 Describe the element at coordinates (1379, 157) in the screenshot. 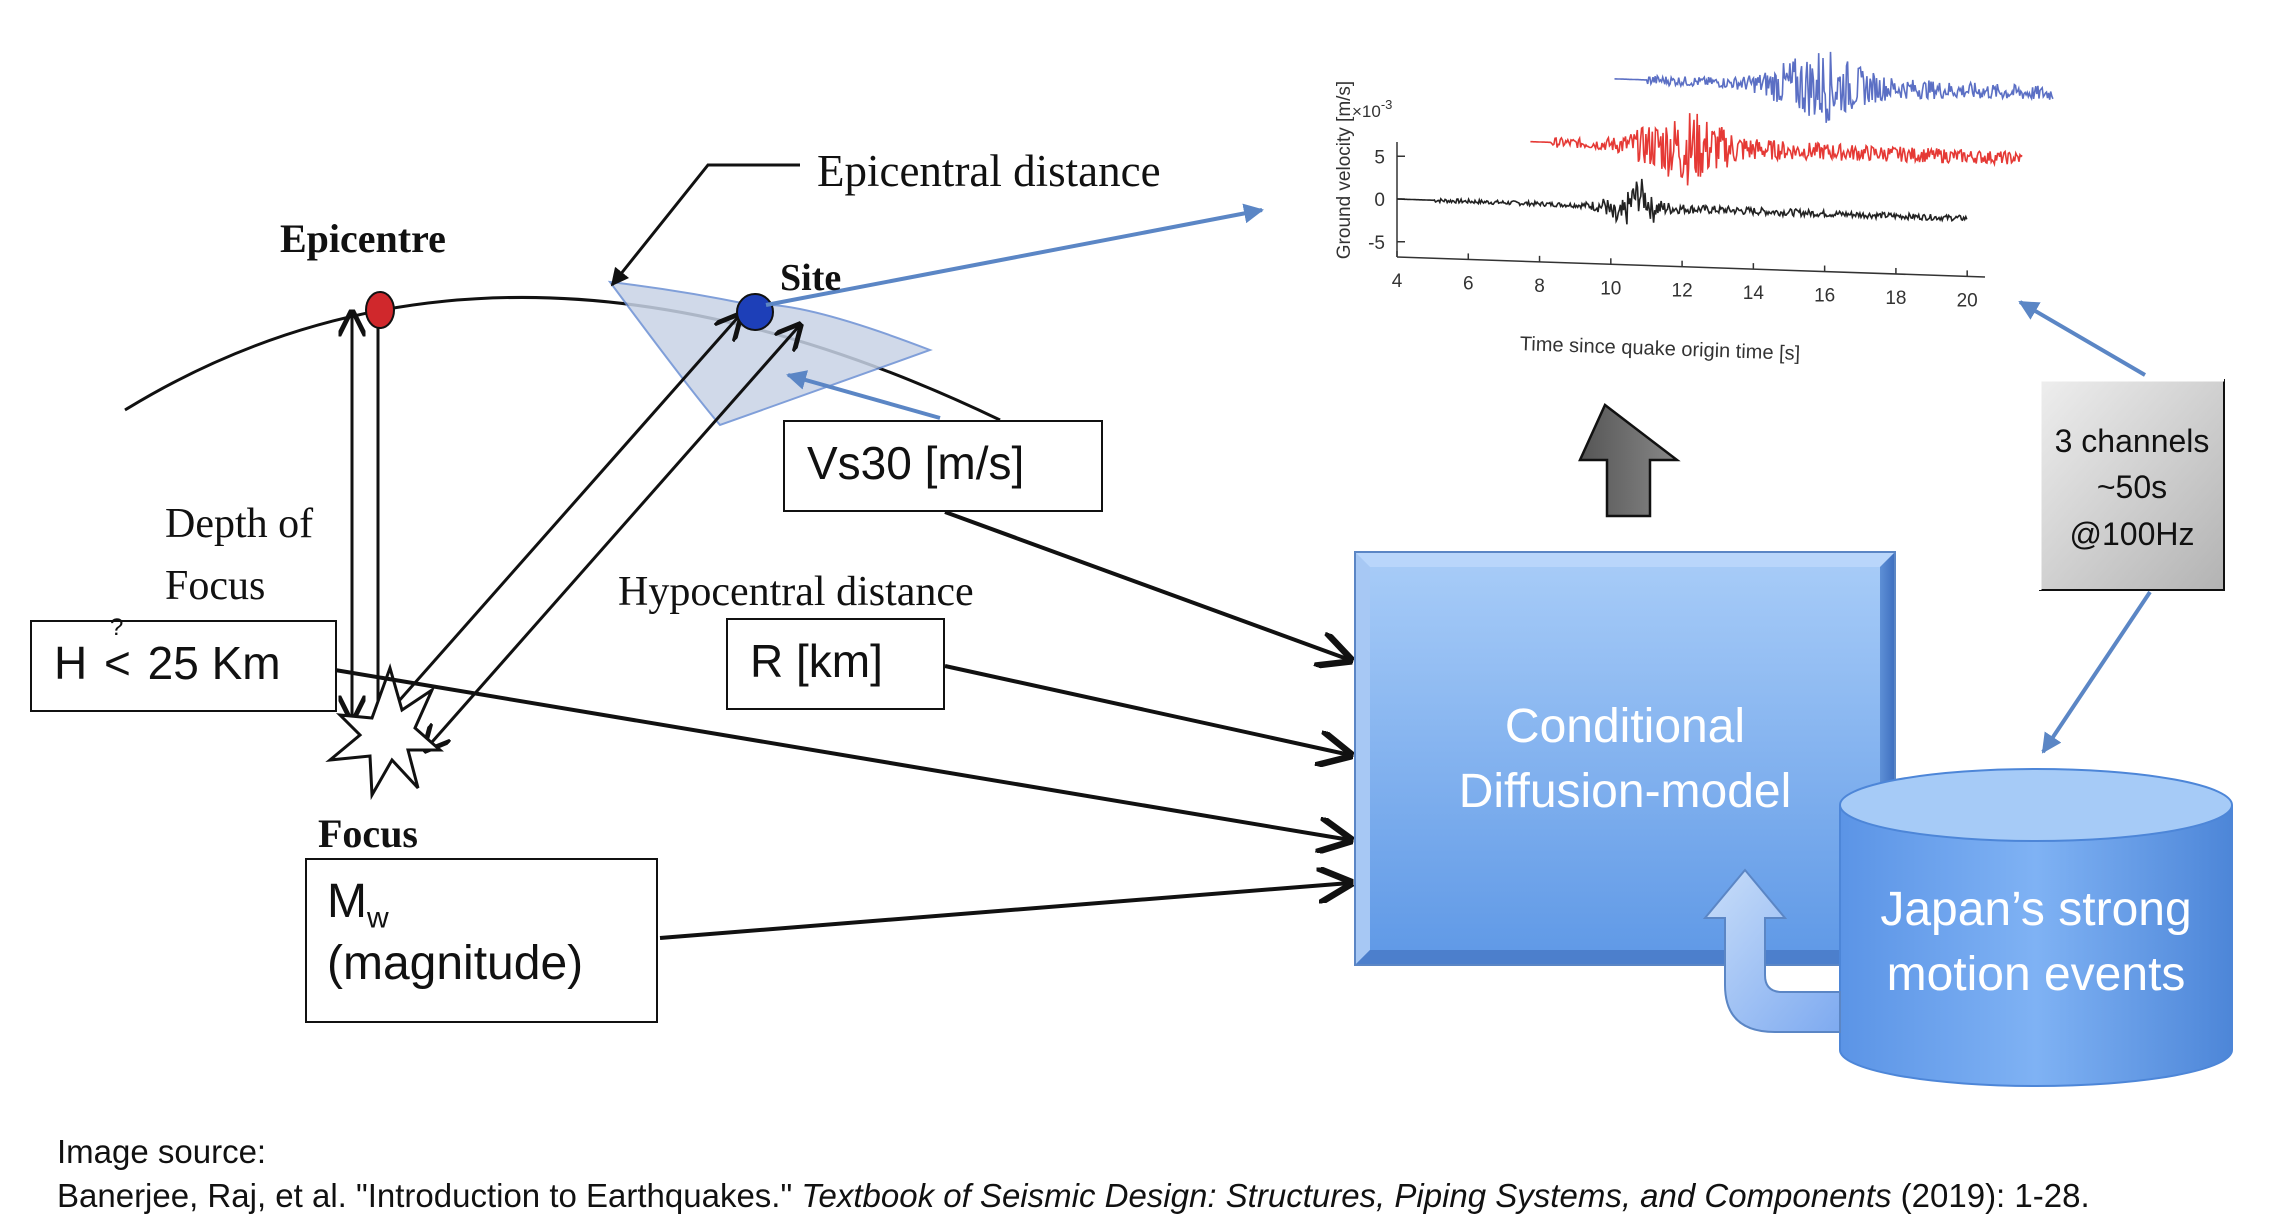

I see `chart-y-tick-label: 5` at that location.